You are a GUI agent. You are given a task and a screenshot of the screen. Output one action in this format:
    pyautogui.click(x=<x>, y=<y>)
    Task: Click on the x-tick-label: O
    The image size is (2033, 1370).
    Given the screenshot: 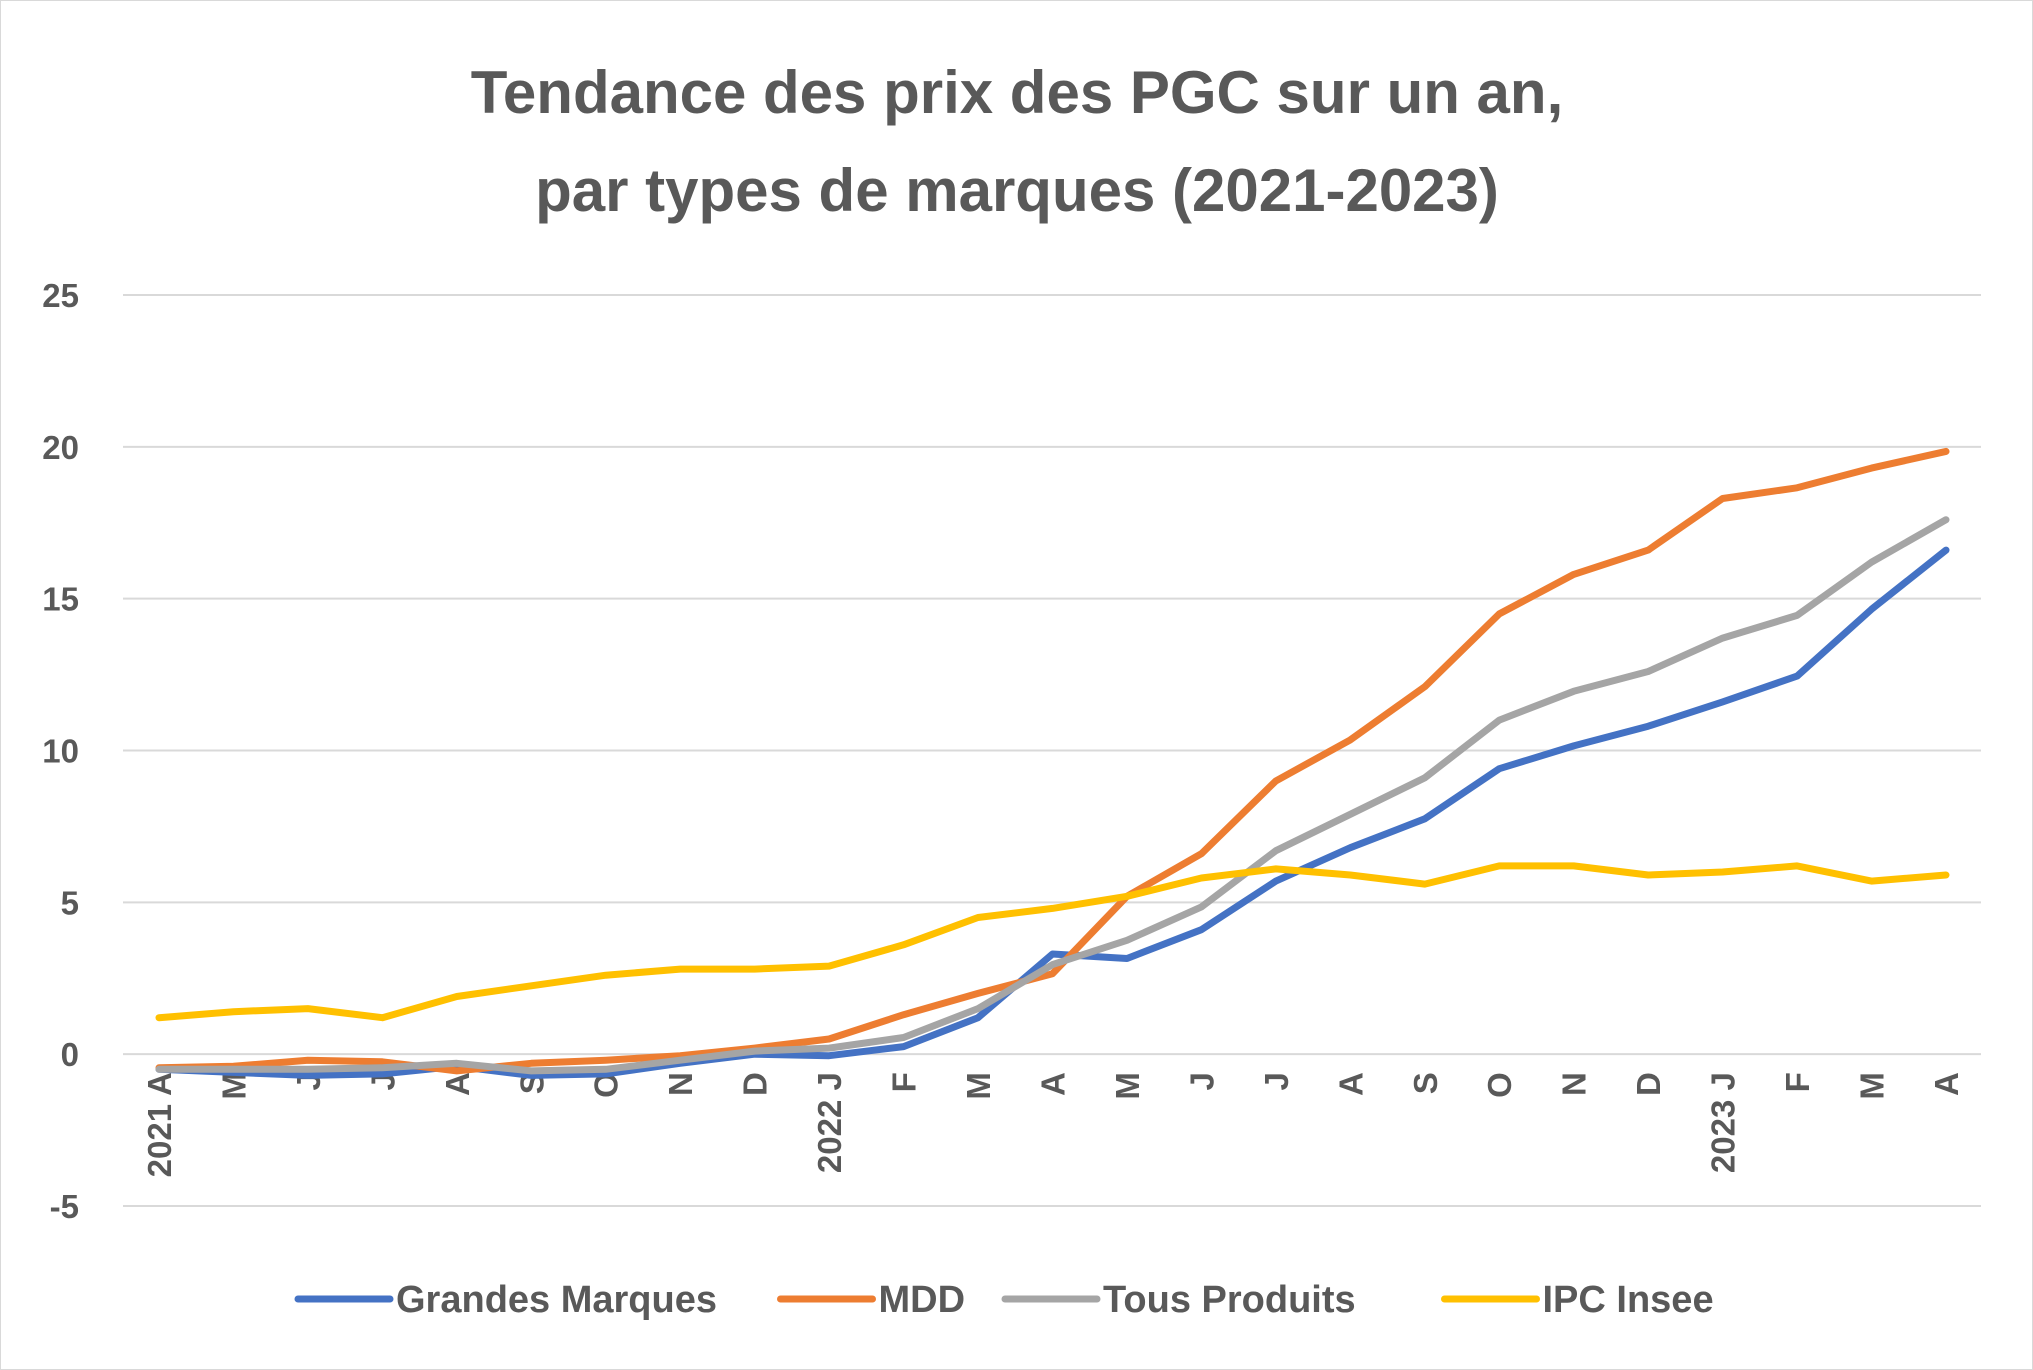 What is the action you would take?
    pyautogui.click(x=1499, y=1085)
    